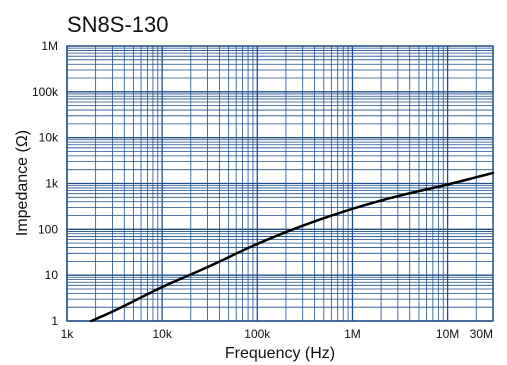  I want to click on x-tick-label: 1M, so click(352, 334).